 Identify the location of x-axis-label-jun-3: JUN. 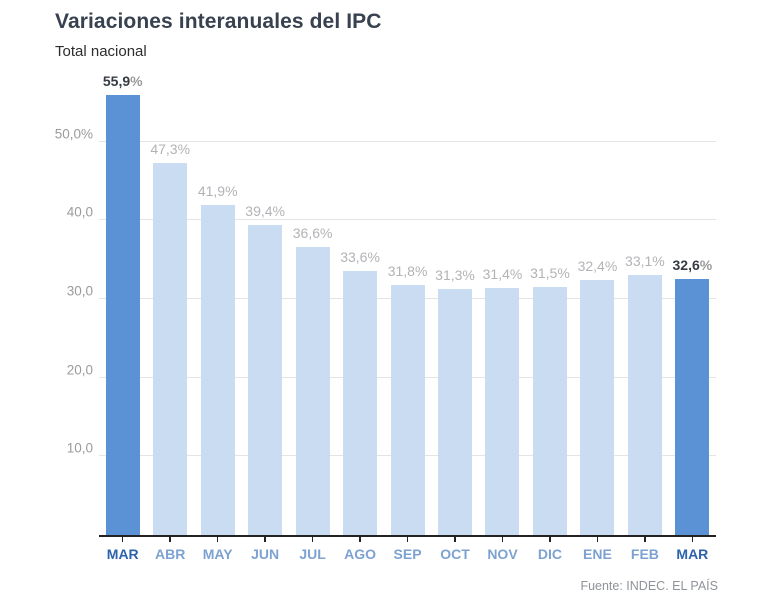
(265, 554).